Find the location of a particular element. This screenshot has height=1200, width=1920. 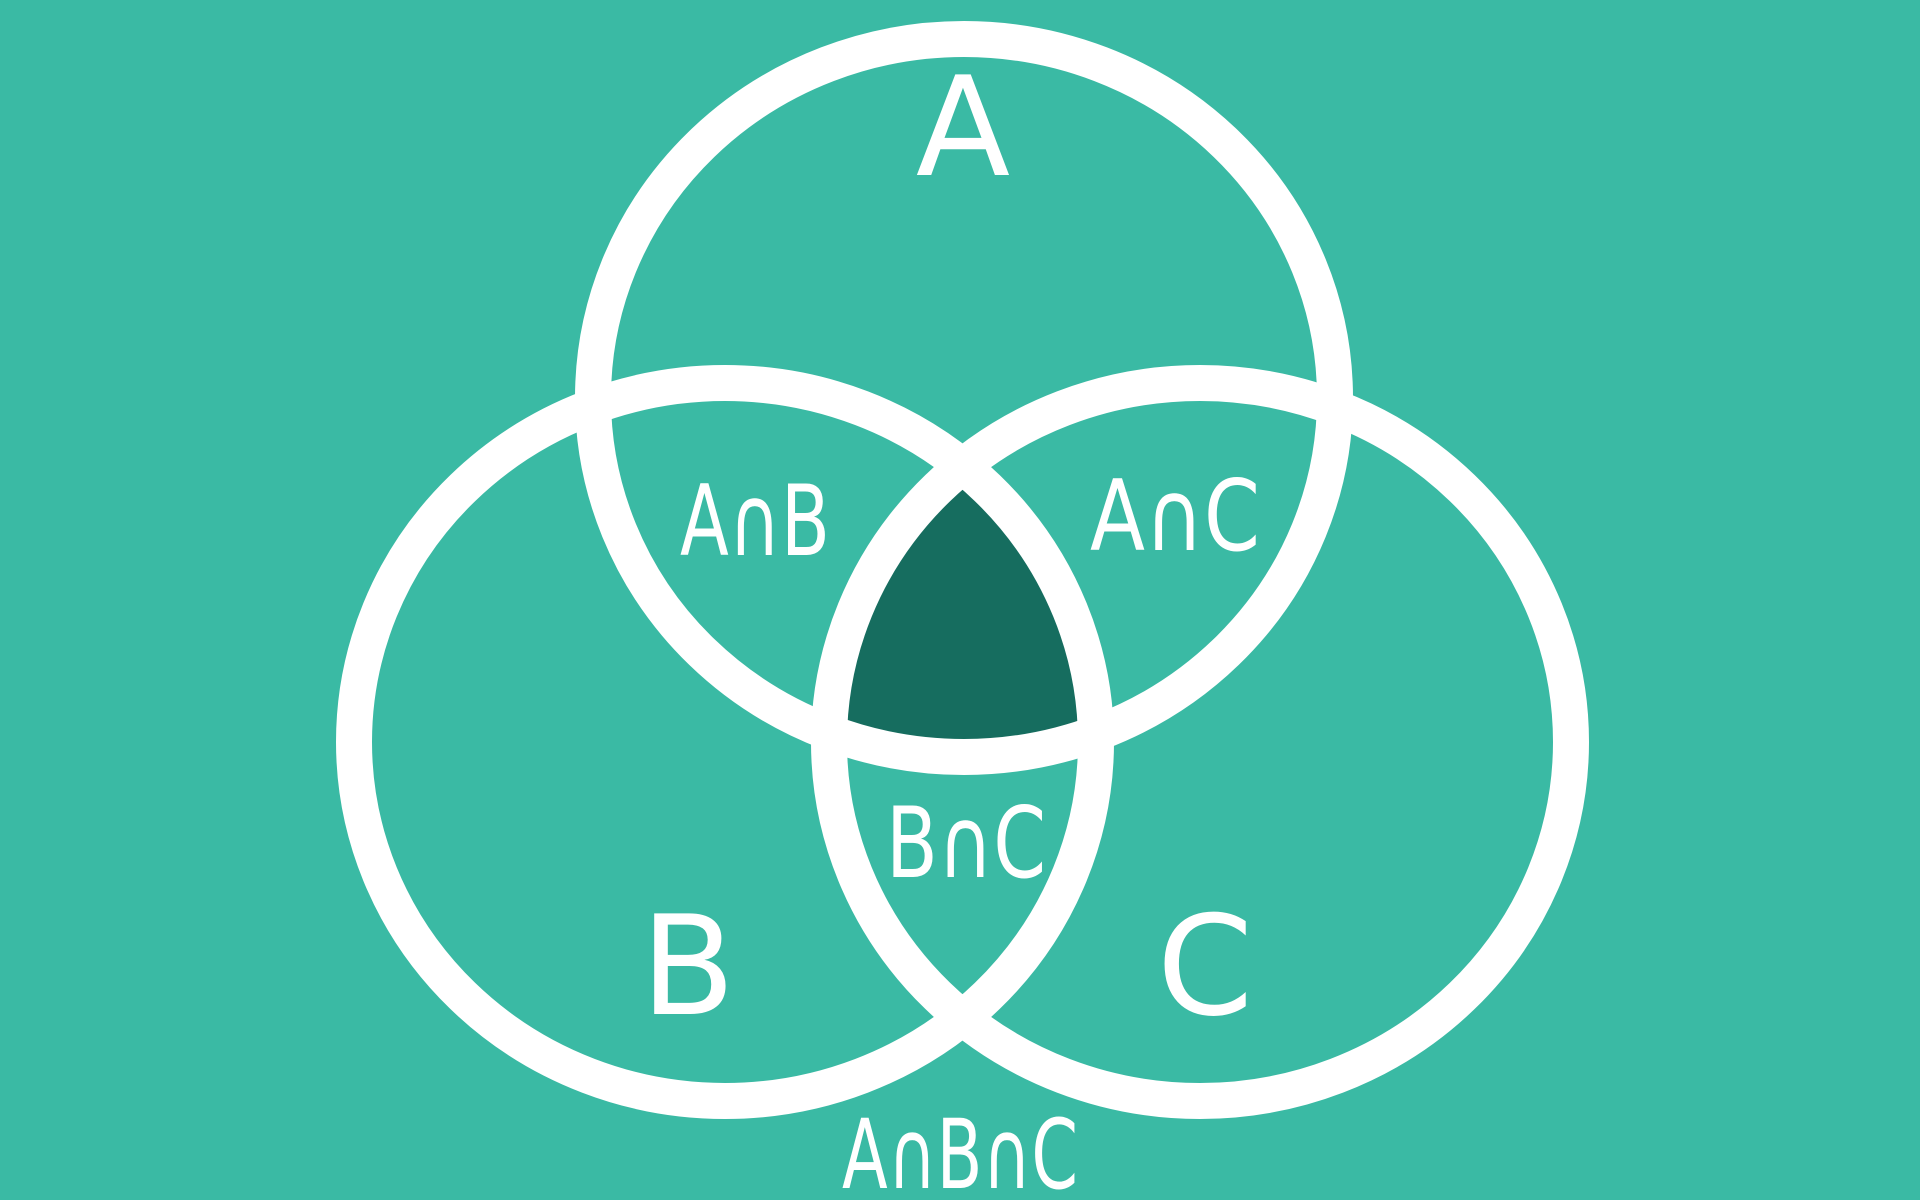

triple-intersection-region is located at coordinates (962, 570).